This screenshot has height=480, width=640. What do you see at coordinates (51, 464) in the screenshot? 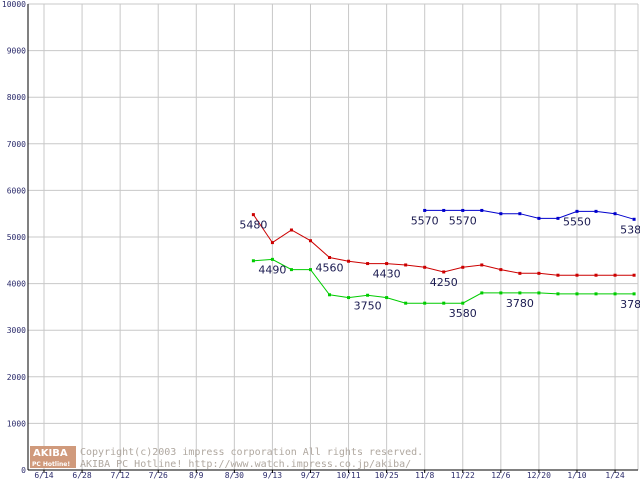
I see `akiba-logo-bottom: PC Hotline!` at bounding box center [51, 464].